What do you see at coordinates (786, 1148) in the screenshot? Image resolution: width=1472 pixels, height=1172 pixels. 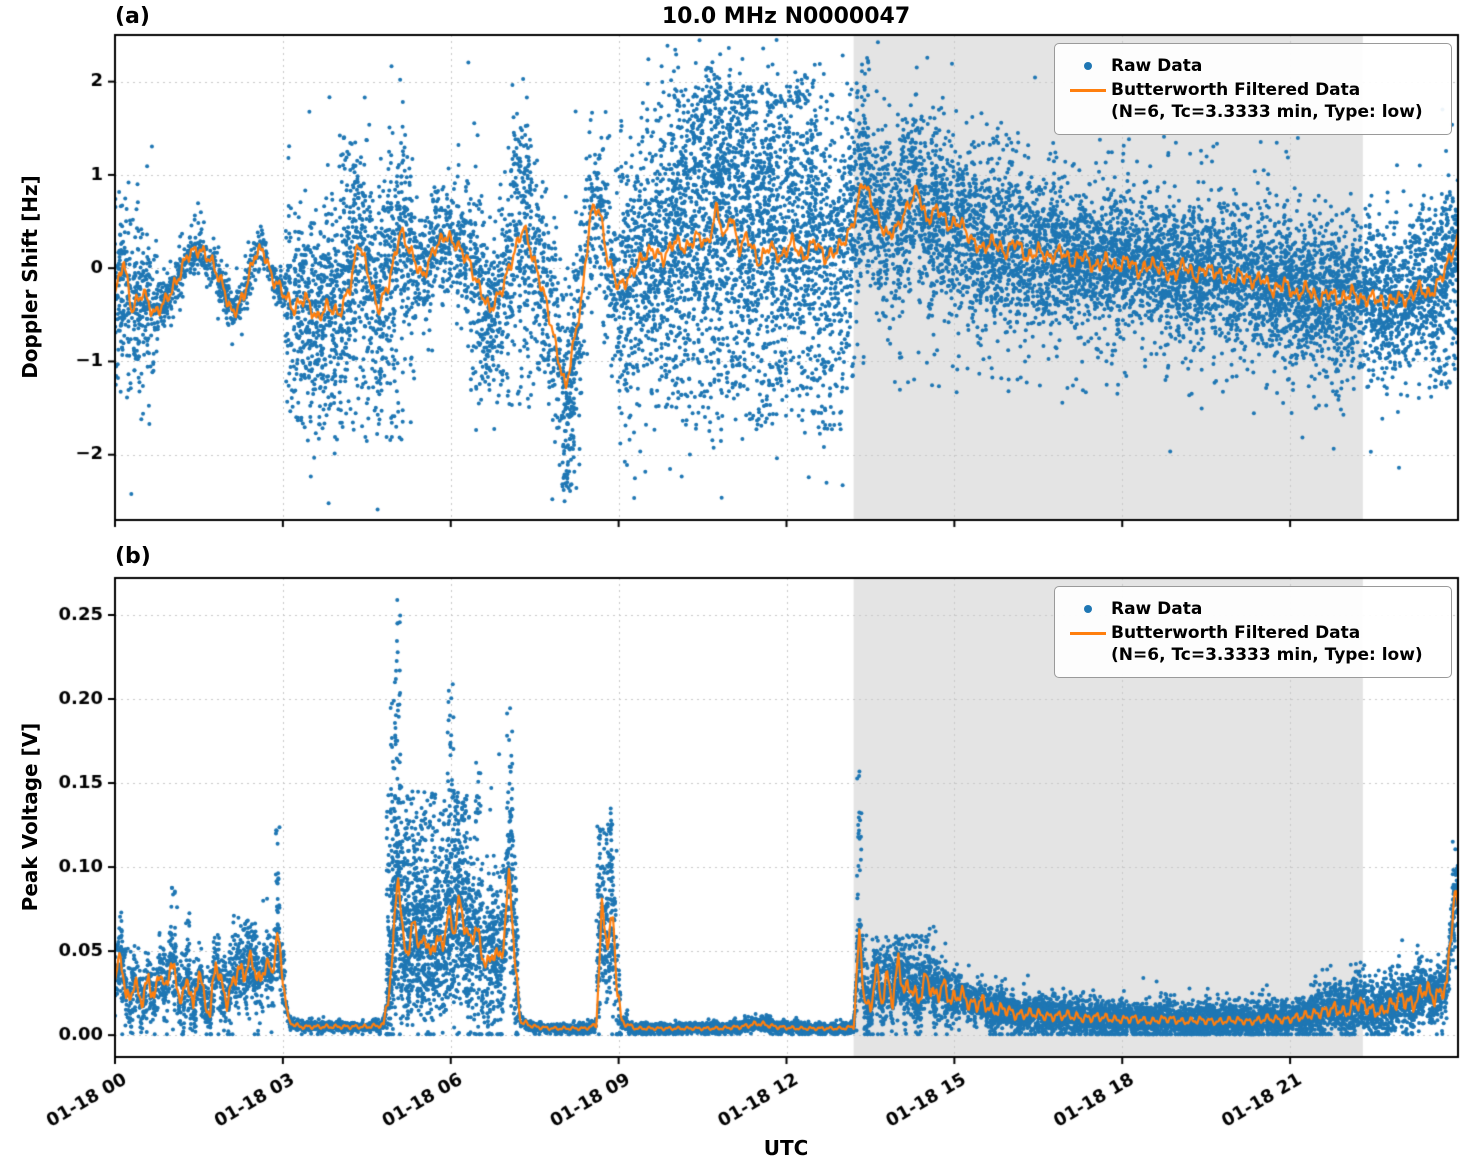 I see `x-axis-label: UTC` at bounding box center [786, 1148].